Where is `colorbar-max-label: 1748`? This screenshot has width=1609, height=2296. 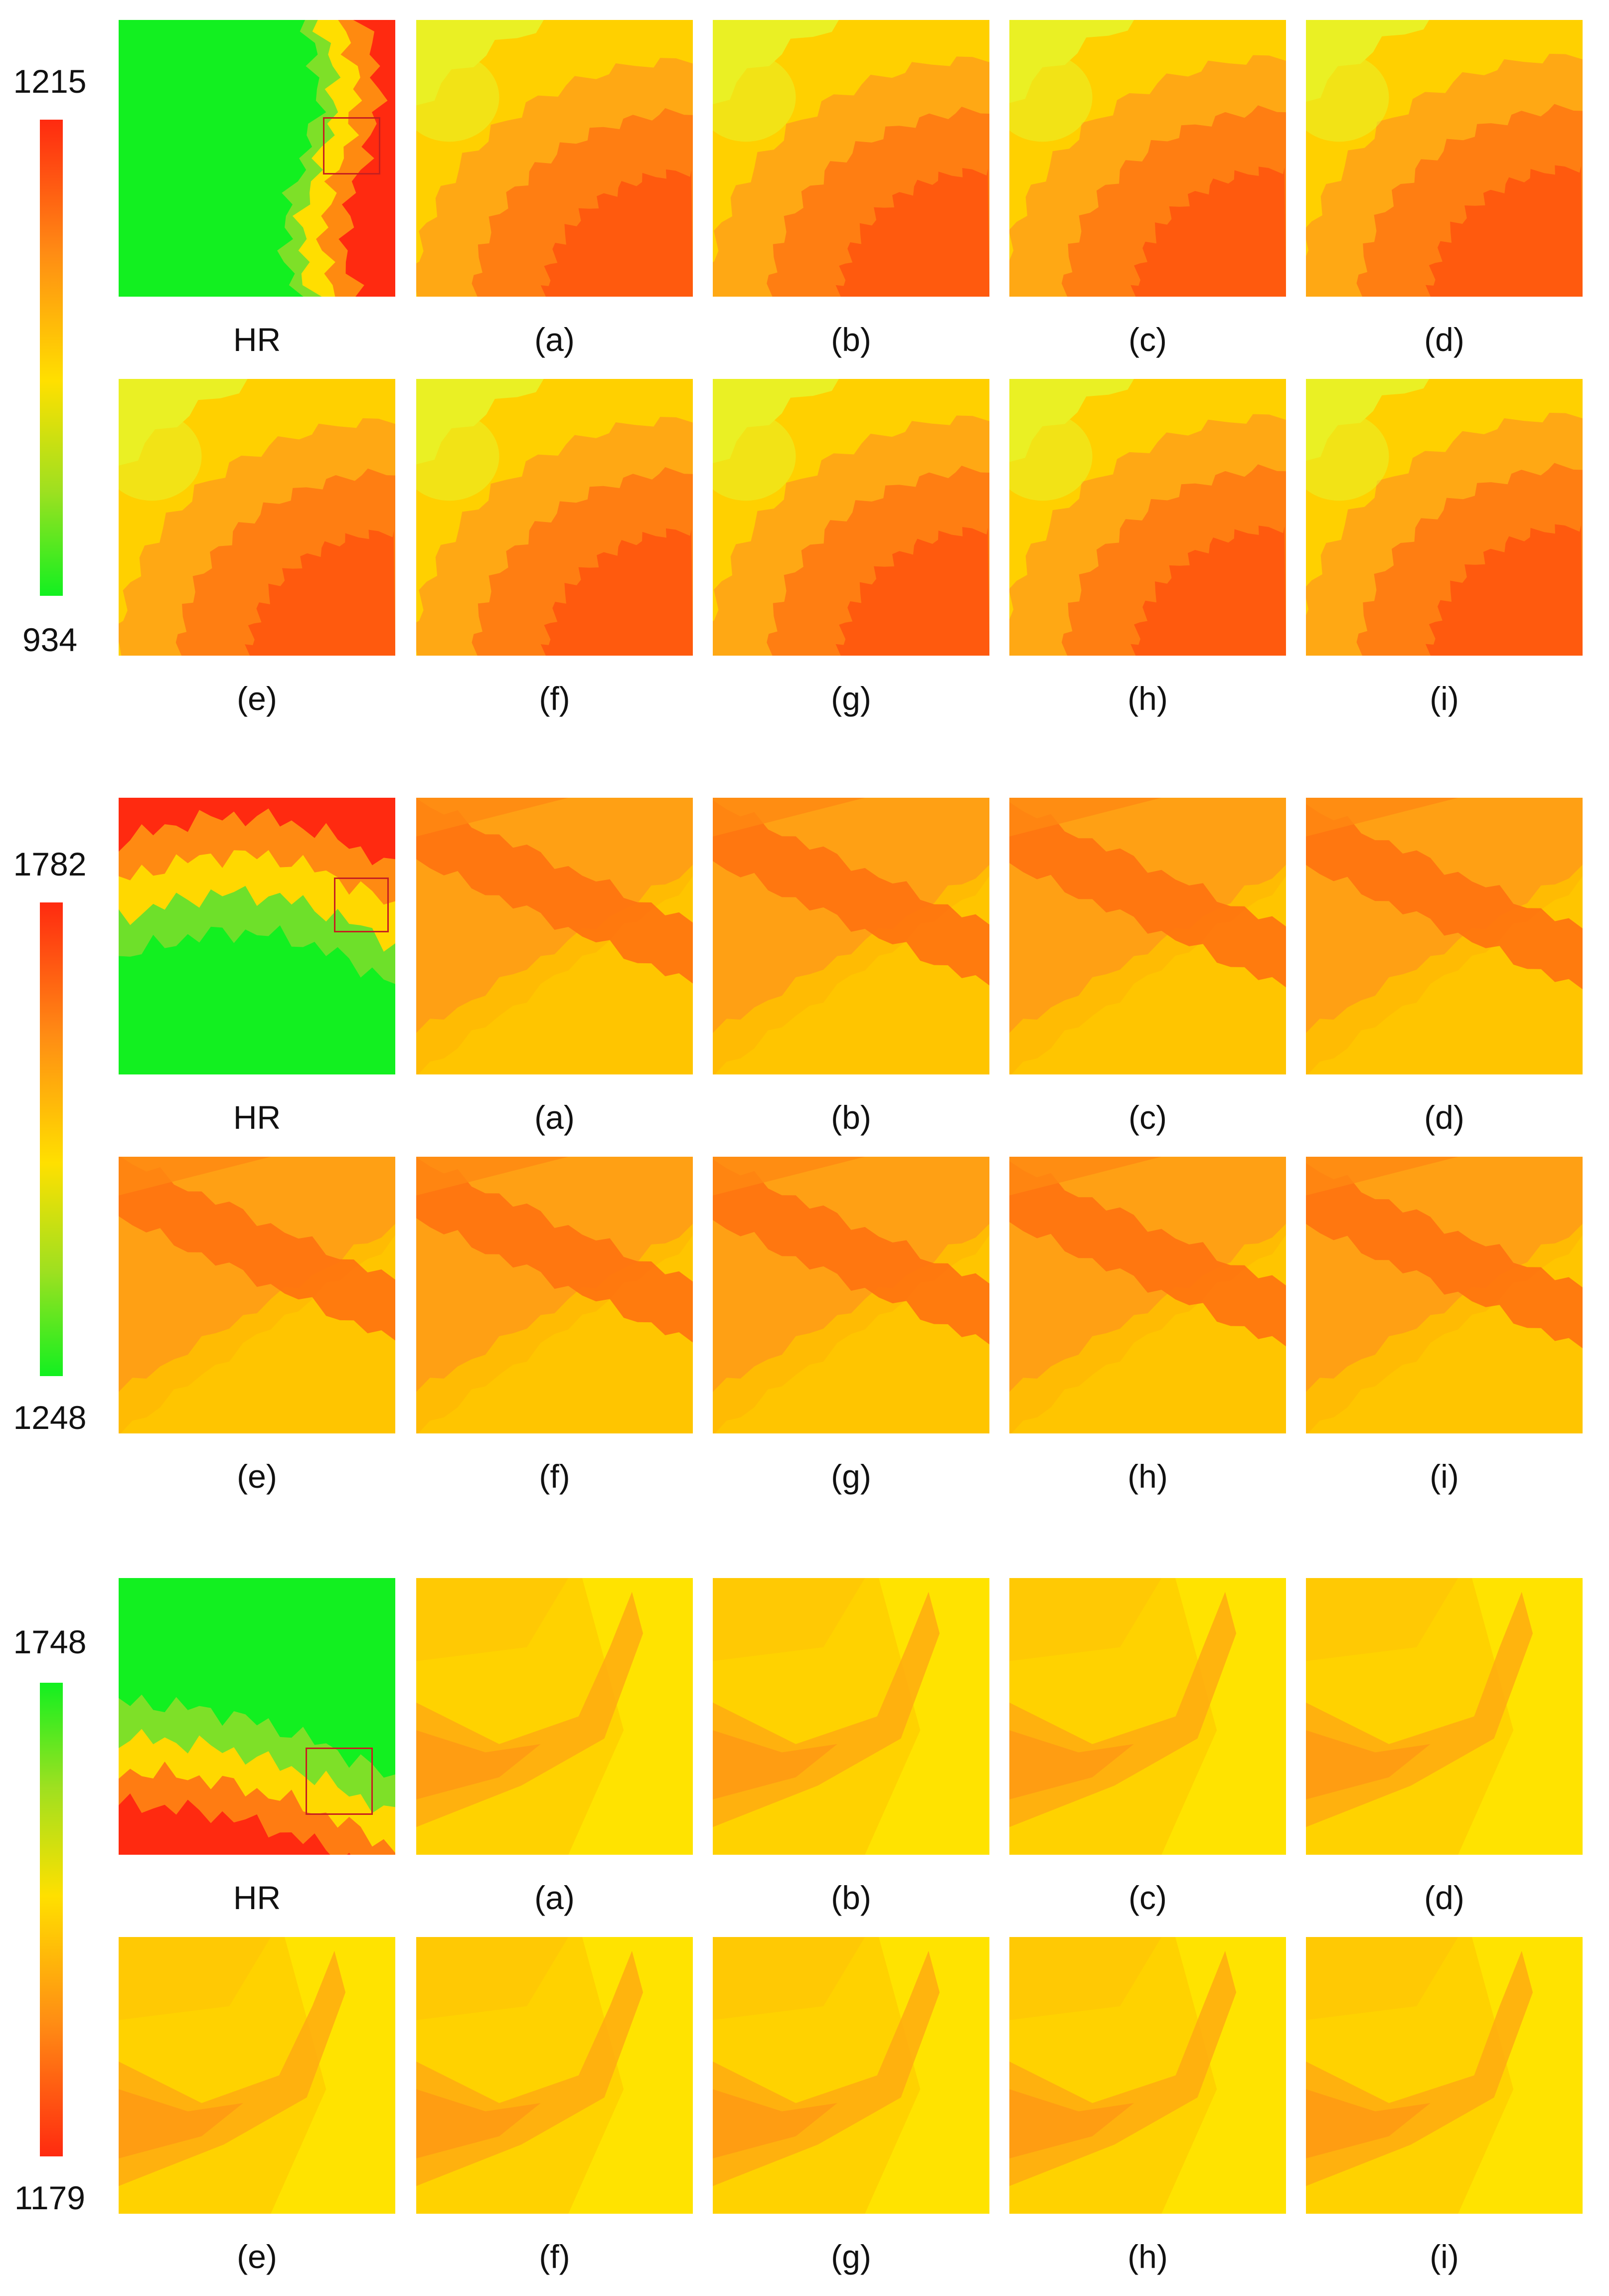 colorbar-max-label: 1748 is located at coordinates (50, 1641).